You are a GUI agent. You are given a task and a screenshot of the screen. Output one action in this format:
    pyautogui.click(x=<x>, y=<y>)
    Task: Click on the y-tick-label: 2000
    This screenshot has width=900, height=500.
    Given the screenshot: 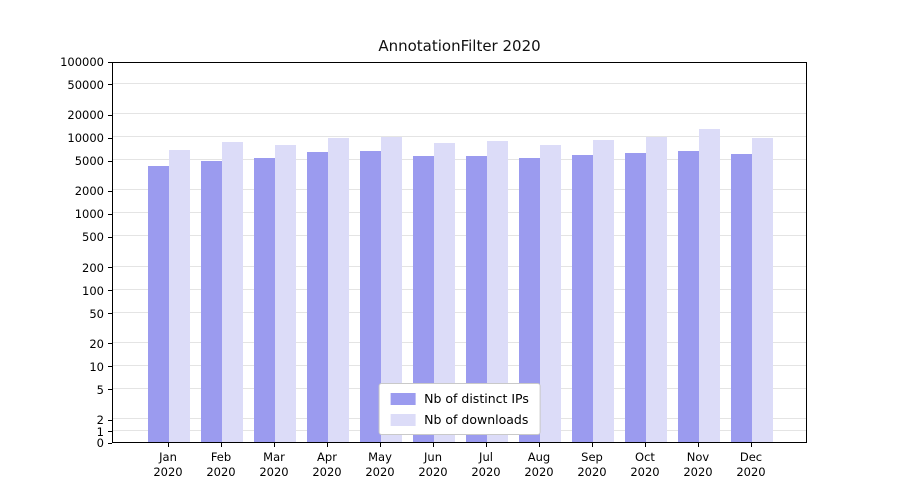 What is the action you would take?
    pyautogui.click(x=89, y=191)
    